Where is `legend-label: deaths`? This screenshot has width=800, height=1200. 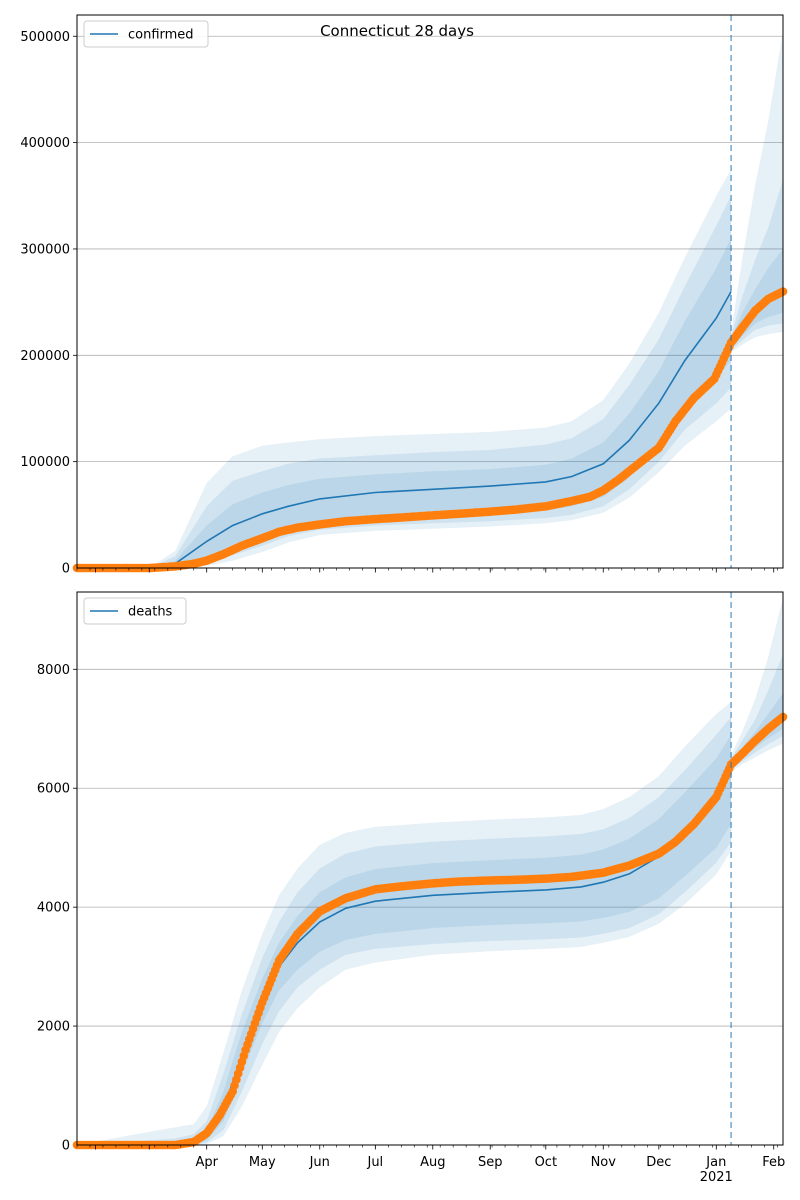 legend-label: deaths is located at coordinates (150, 612).